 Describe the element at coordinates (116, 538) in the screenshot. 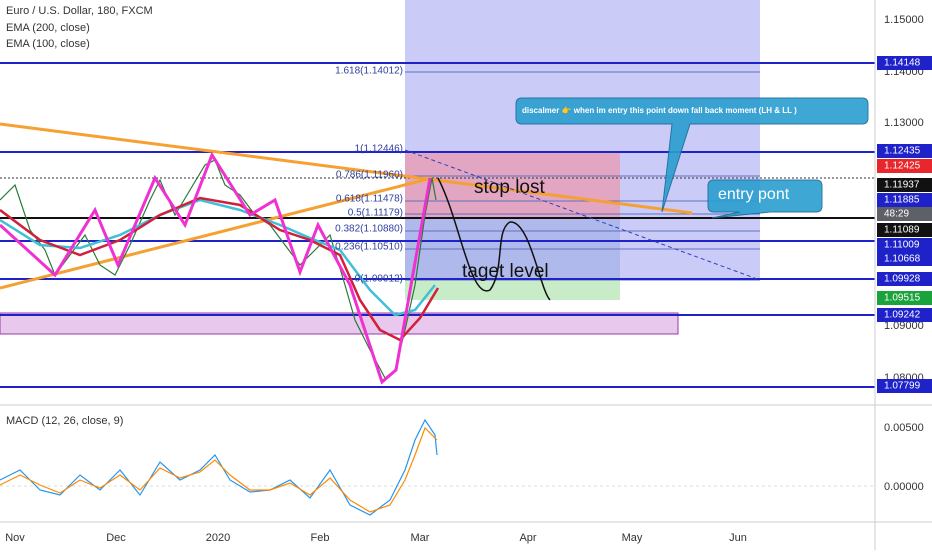

I see `time-tick: Dec` at that location.